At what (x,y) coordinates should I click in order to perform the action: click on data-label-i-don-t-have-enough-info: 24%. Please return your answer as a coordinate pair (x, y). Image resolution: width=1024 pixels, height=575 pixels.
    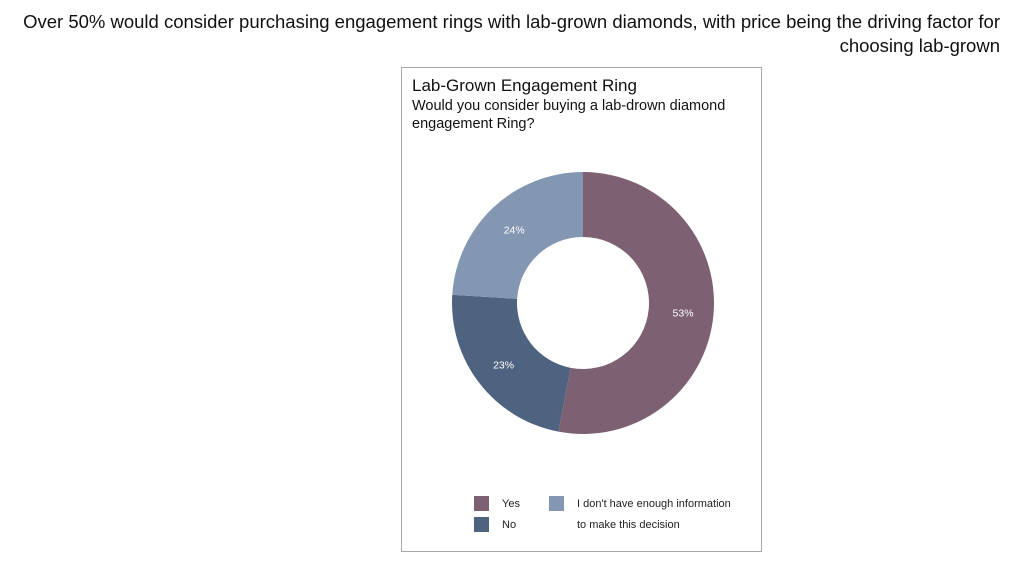
    Looking at the image, I should click on (514, 231).